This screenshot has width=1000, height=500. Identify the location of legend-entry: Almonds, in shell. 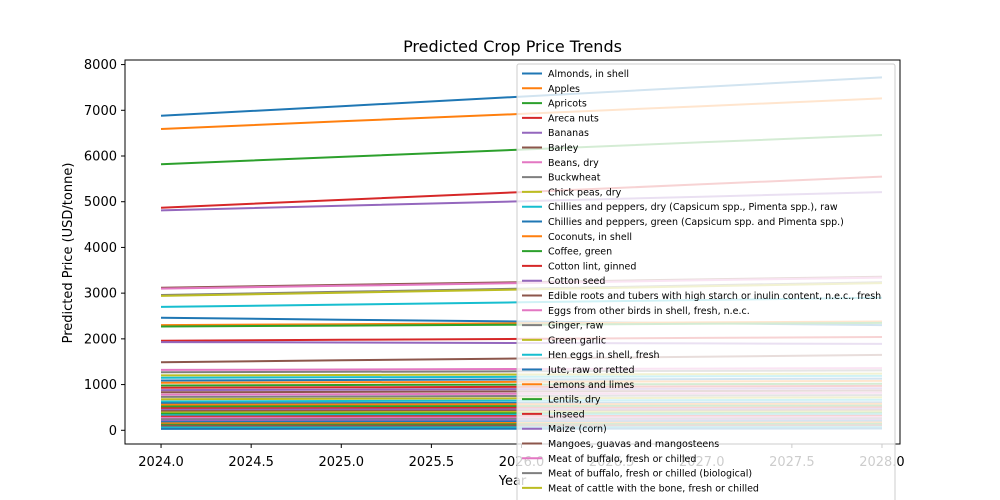
(588, 74).